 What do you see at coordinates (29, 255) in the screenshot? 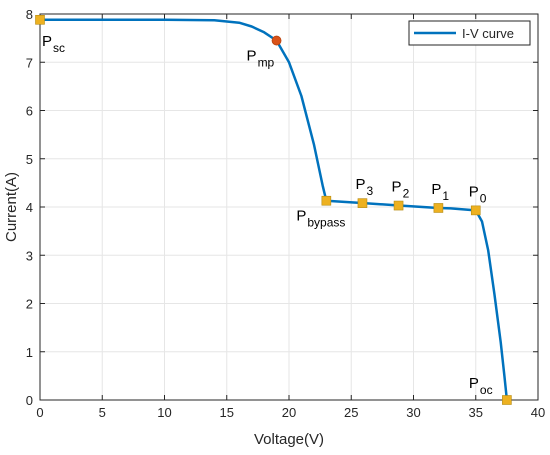
I see `y-tick-label: 3` at bounding box center [29, 255].